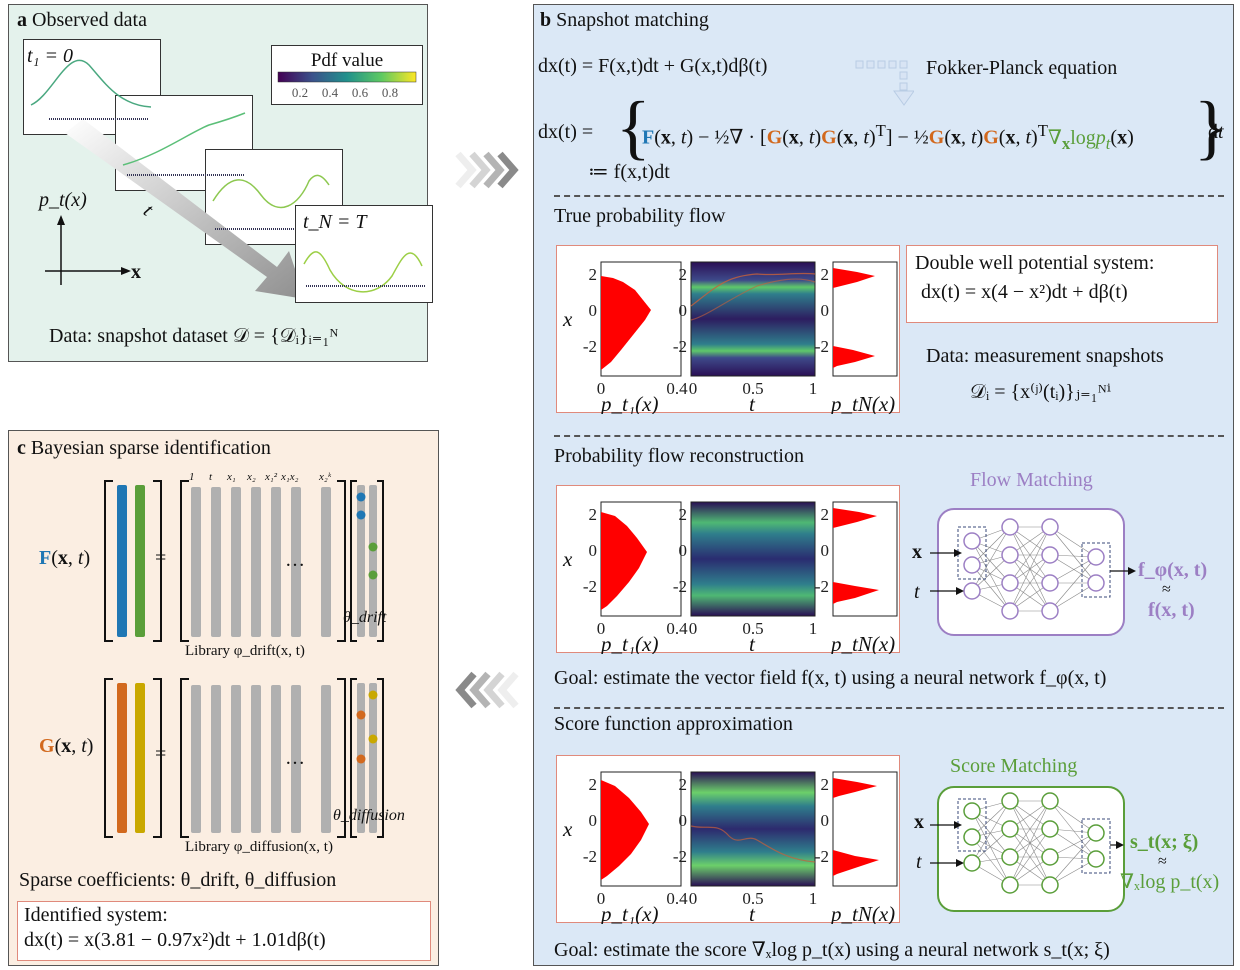 The width and height of the screenshot is (1240, 970). Describe the element at coordinates (220, 183) in the screenshot. I see `panel-a: a Observed data` at that location.